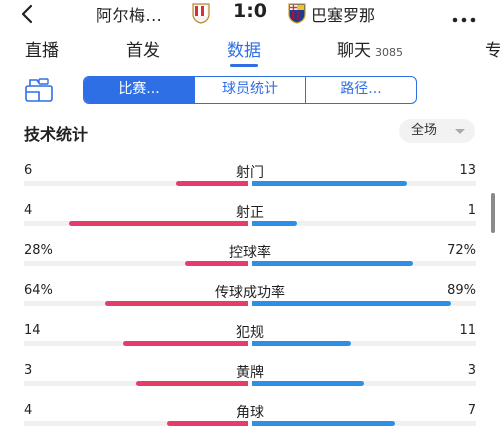  I want to click on stat-row: 6 射门 13, so click(250, 181).